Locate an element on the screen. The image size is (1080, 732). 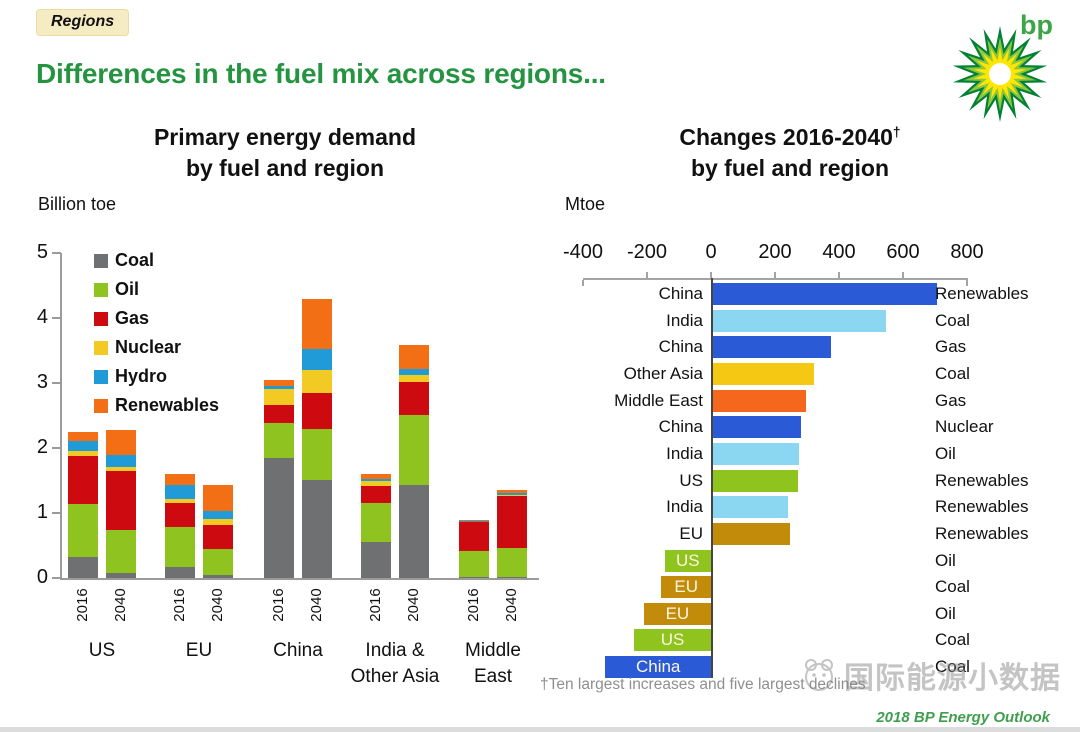
legend-item-hydro: Hydro is located at coordinates (156, 376).